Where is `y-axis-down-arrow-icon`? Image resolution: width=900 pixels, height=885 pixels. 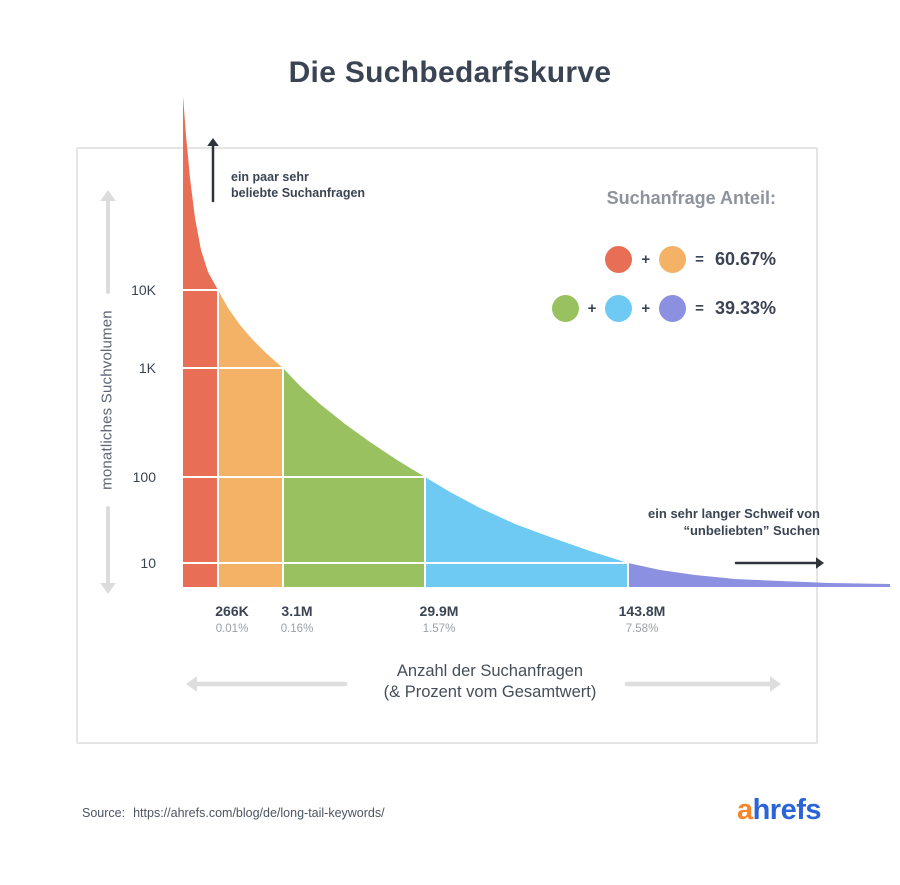 y-axis-down-arrow-icon is located at coordinates (108, 550).